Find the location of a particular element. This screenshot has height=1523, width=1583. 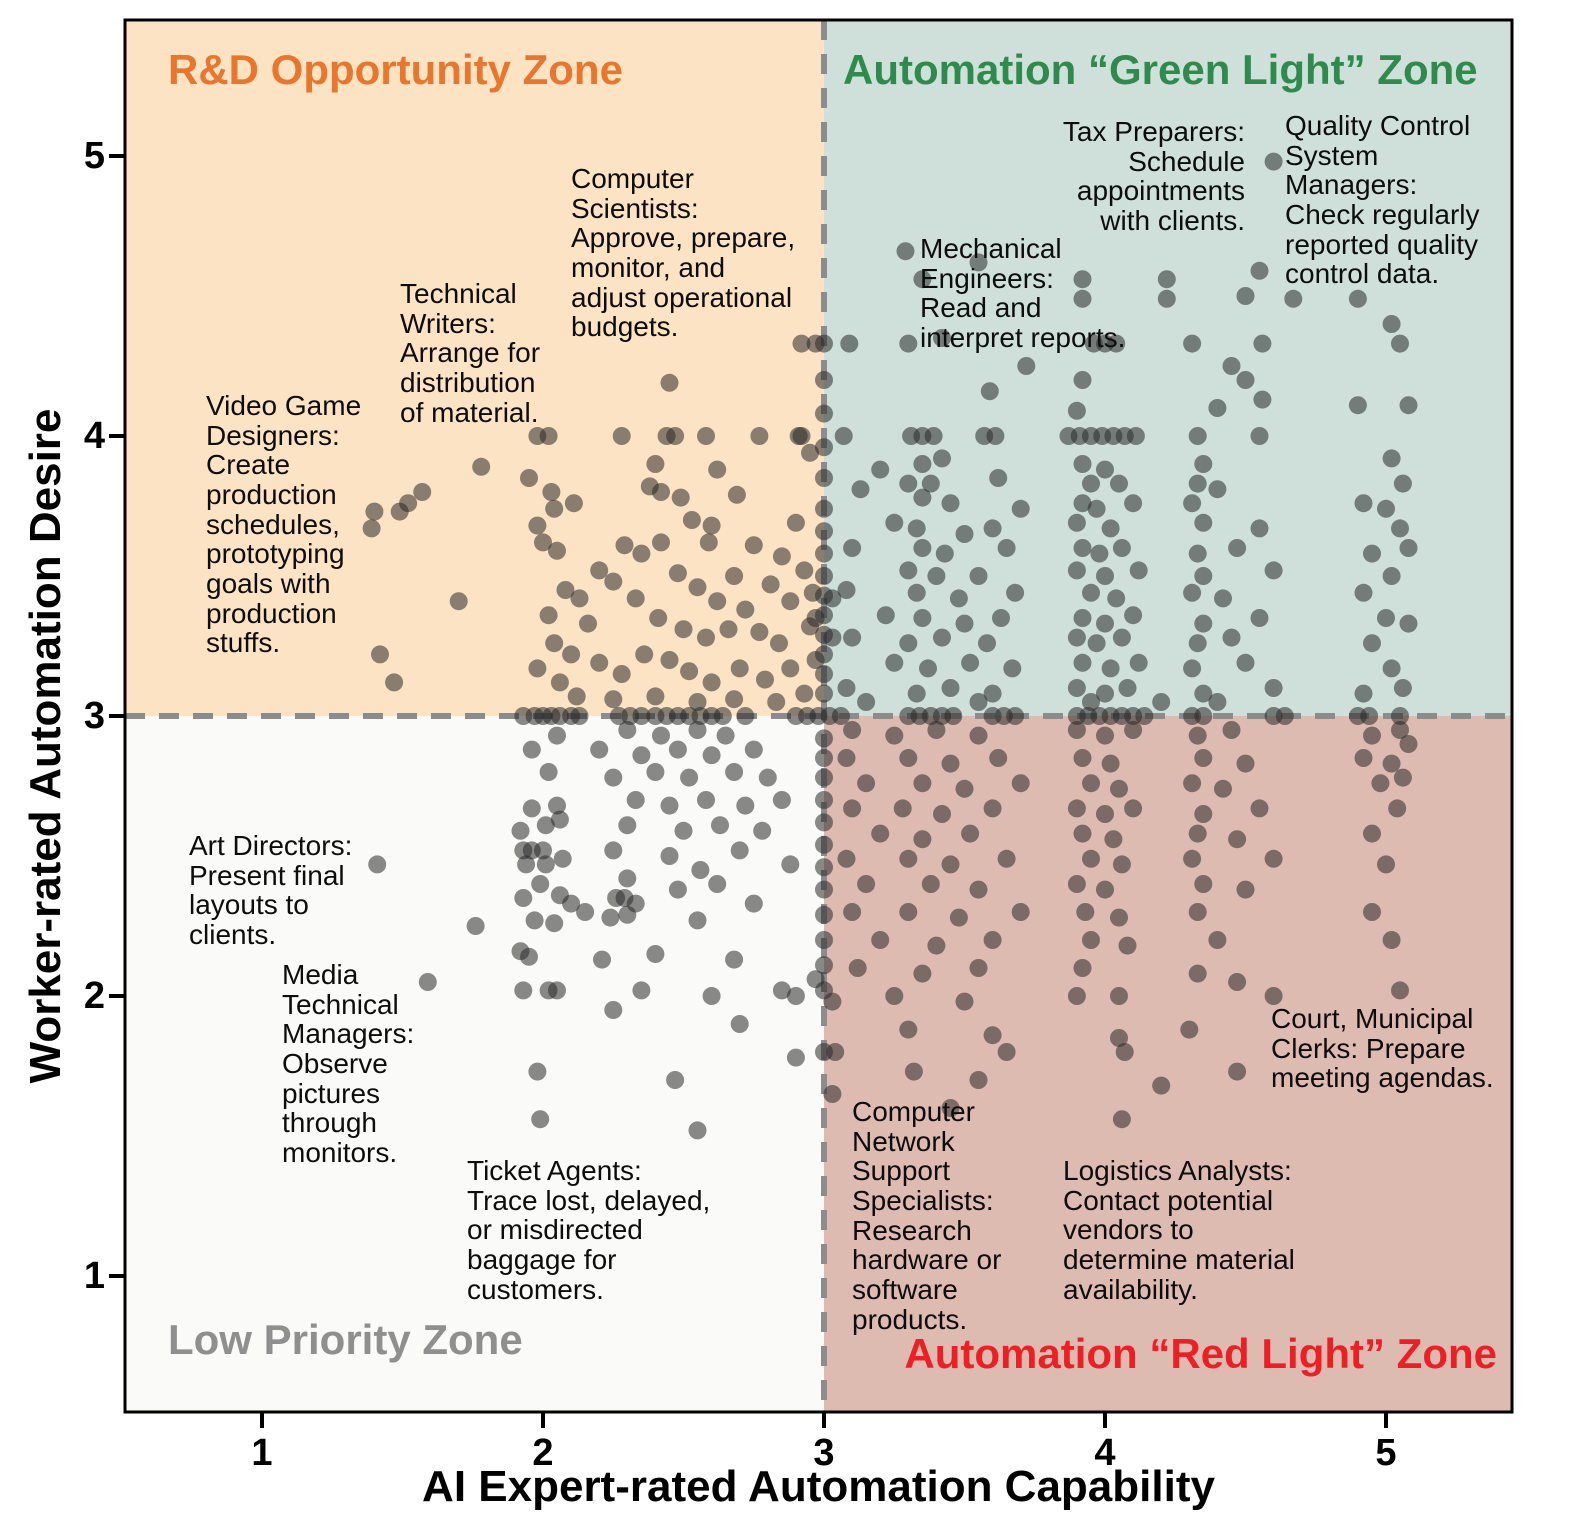

zone-title-green-light: Automation “Green Light” Zone is located at coordinates (1160, 69).